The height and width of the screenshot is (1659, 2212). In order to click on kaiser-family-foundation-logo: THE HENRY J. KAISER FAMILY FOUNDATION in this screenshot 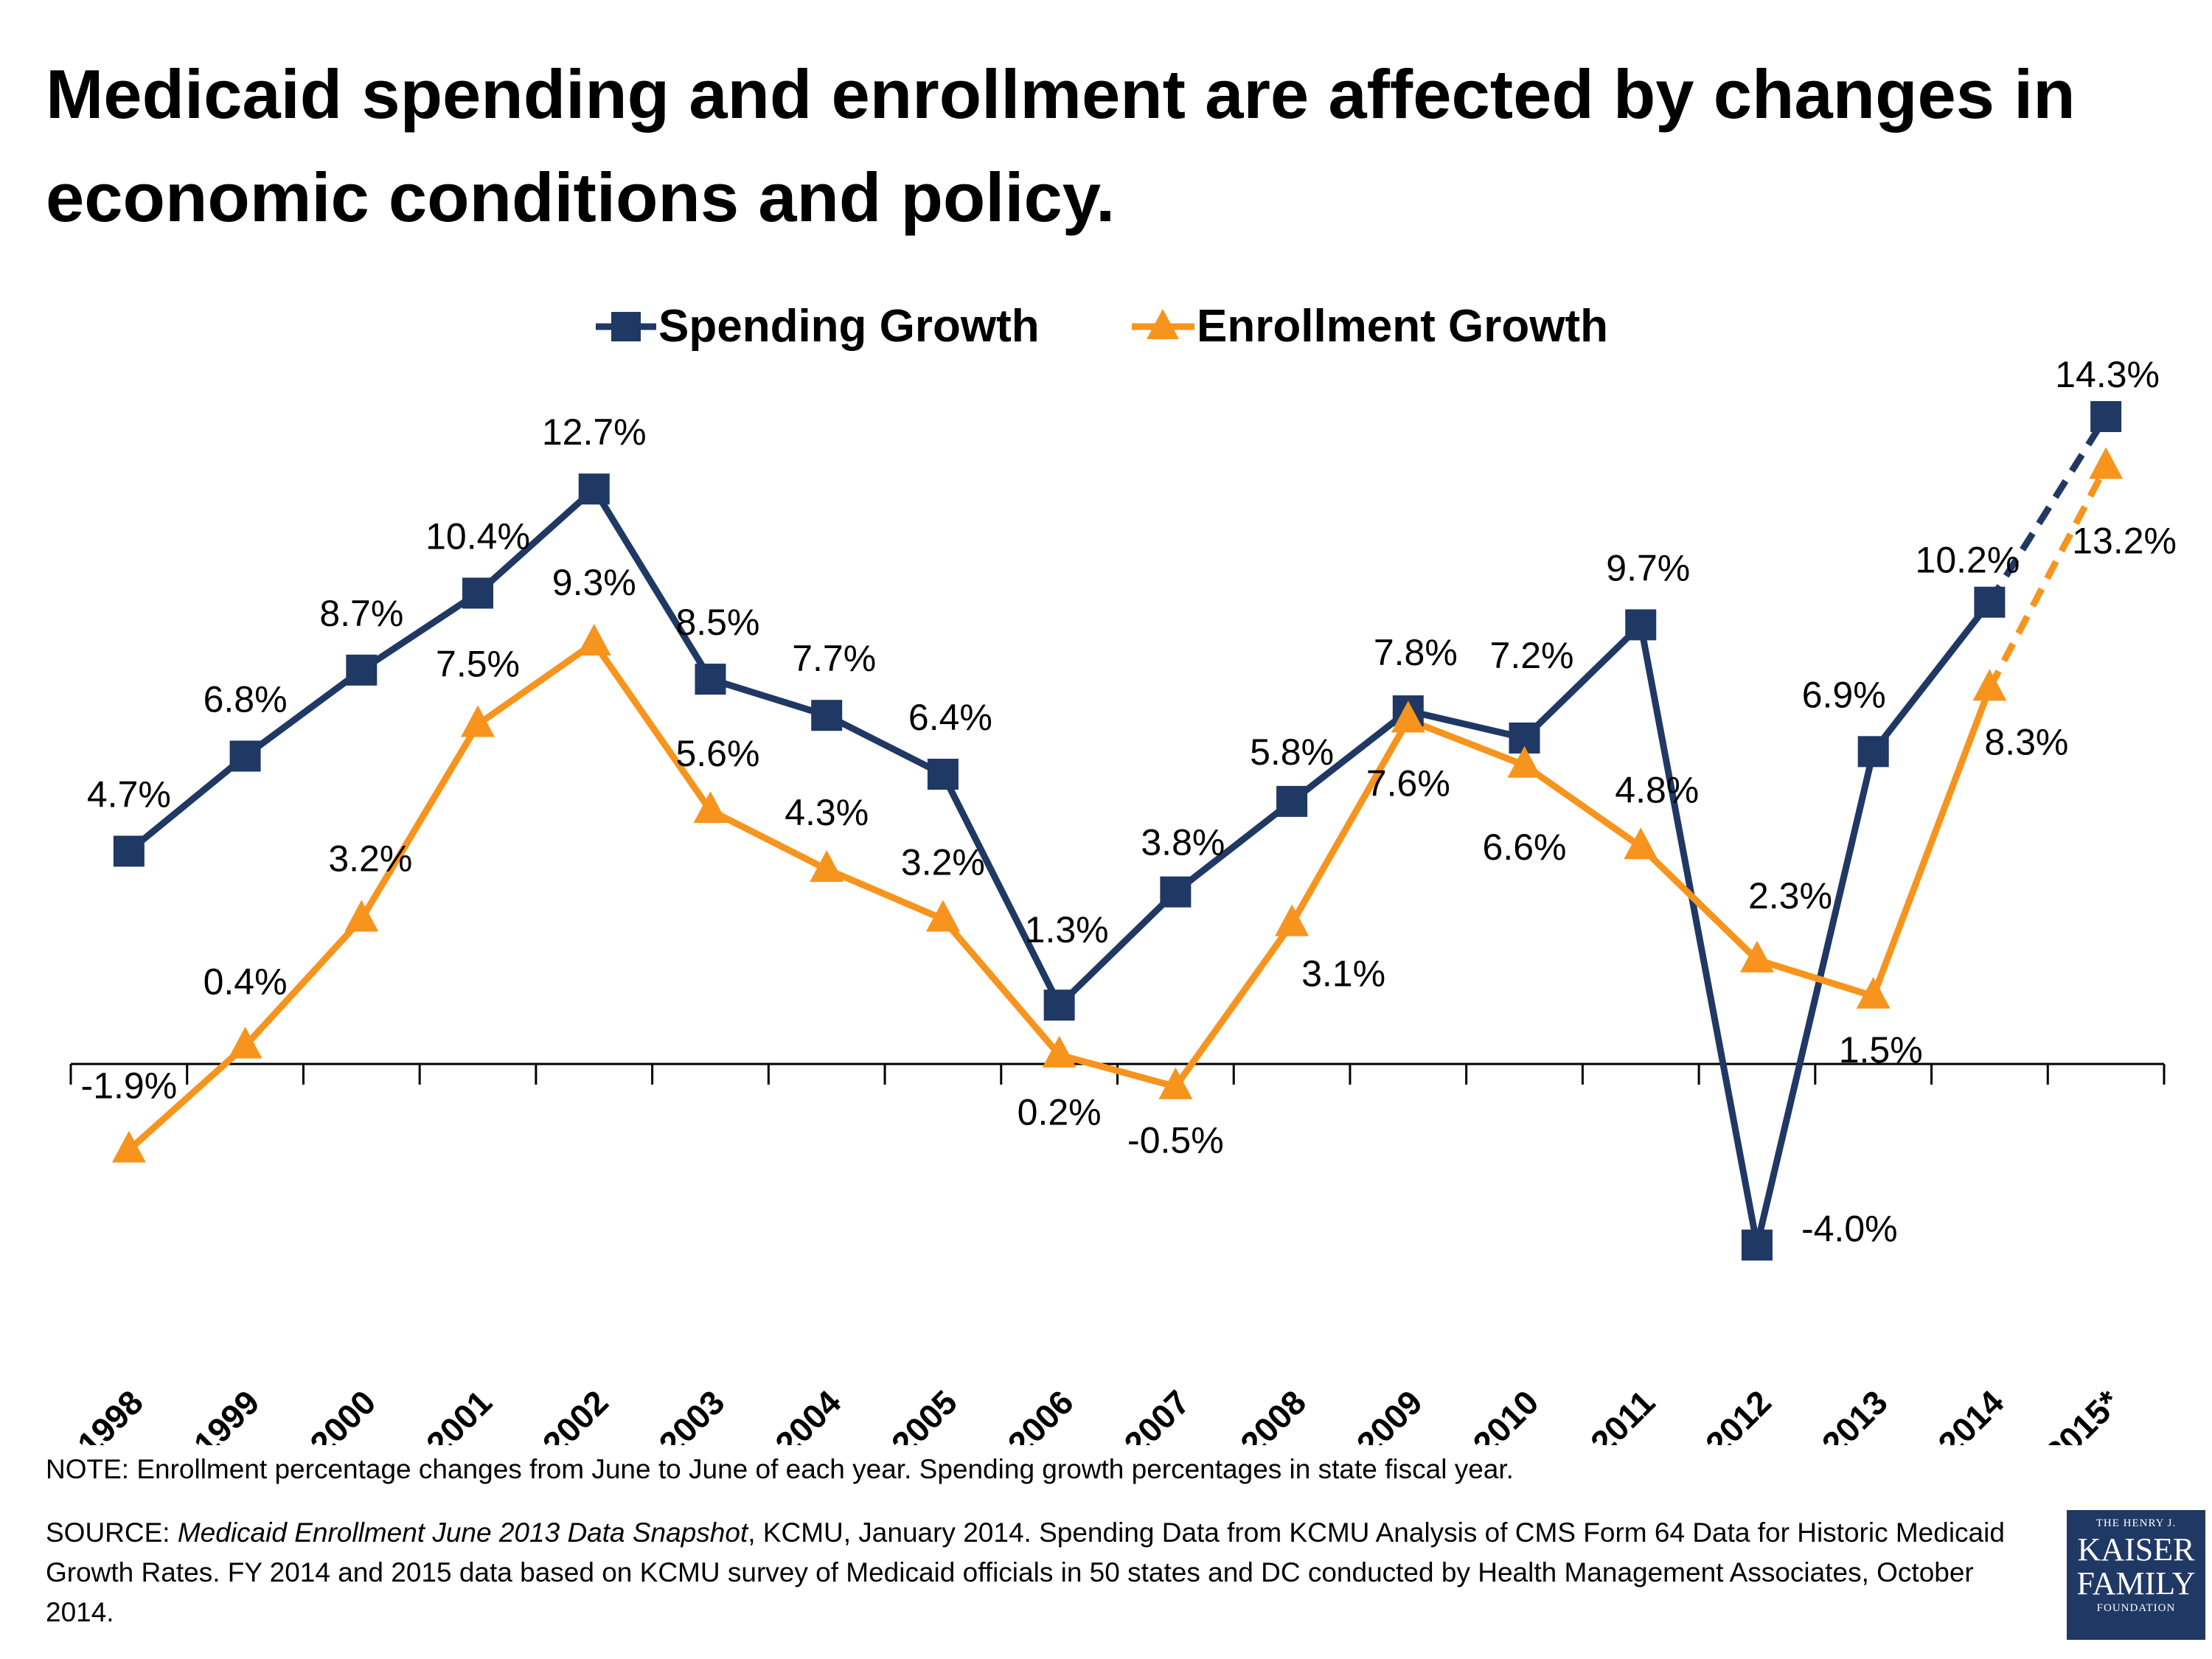, I will do `click(2136, 1575)`.